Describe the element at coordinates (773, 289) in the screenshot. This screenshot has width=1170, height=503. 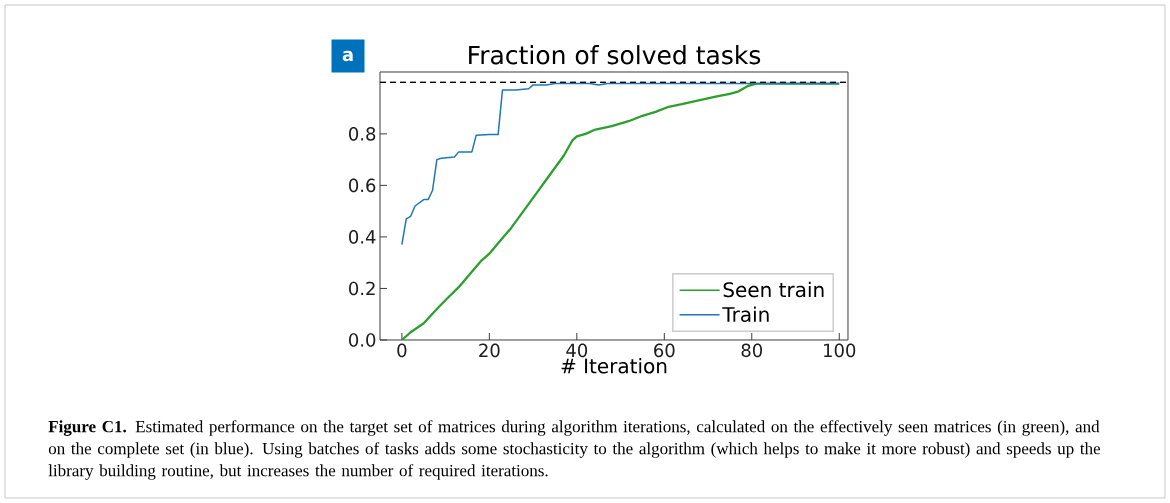
I see `legend-label: Seen train` at that location.